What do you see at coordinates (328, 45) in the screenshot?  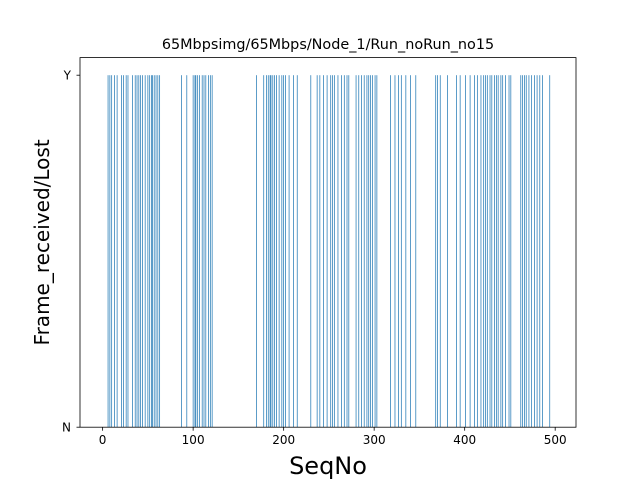 I see `chart-title: 65Mbpsimg/65Mbps/Node_1/Run_noRun_no15` at bounding box center [328, 45].